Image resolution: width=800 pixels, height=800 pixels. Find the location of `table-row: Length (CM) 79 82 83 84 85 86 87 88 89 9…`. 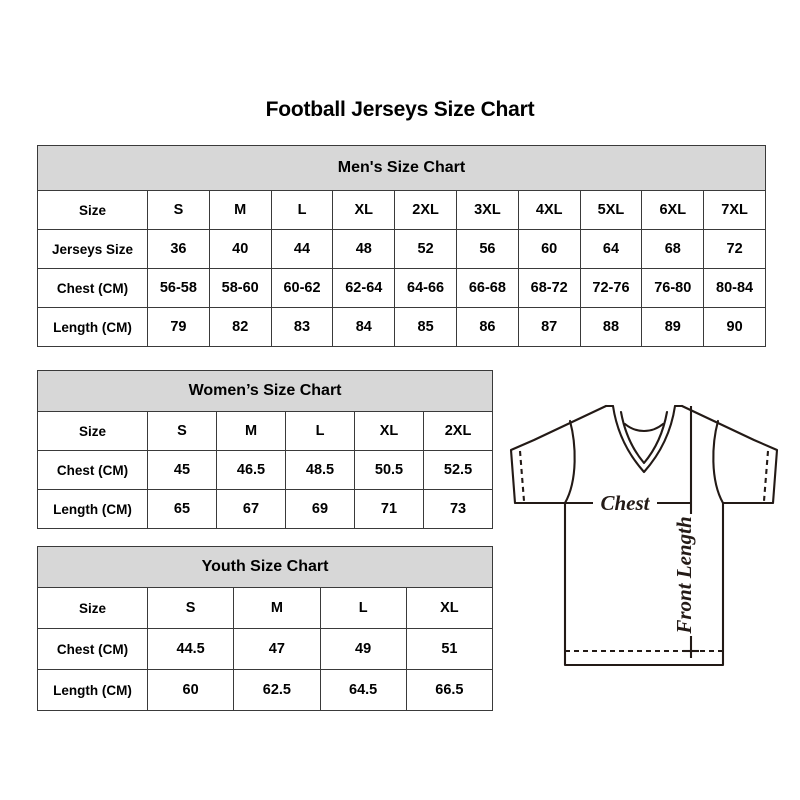

table-row: Length (CM) 79 82 83 84 85 86 87 88 89 9… is located at coordinates (401, 327).